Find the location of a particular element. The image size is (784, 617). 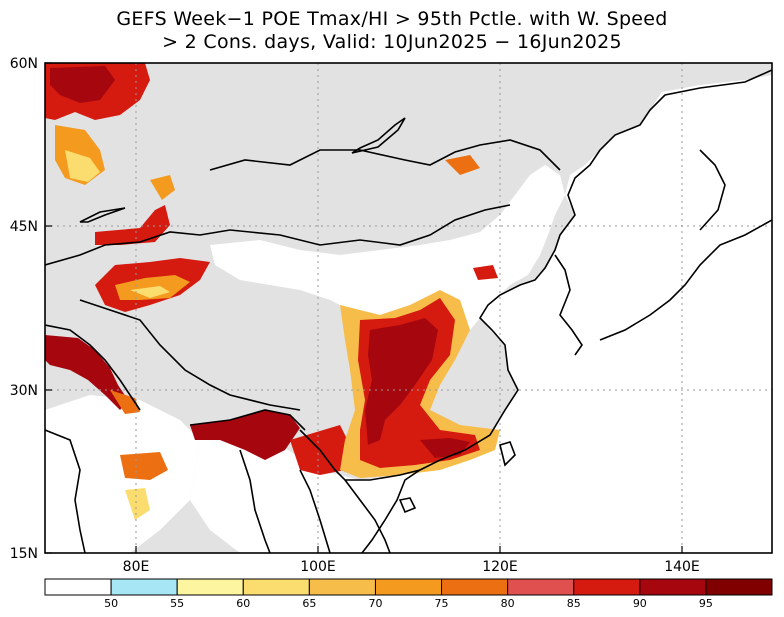

southeast-asia-low-prob is located at coordinates (320, 491).